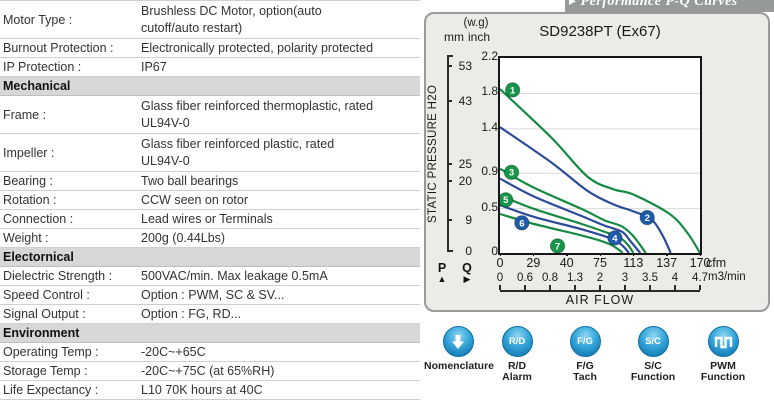 Image resolution: width=774 pixels, height=402 pixels. I want to click on spec-label: Frame :, so click(25, 114).